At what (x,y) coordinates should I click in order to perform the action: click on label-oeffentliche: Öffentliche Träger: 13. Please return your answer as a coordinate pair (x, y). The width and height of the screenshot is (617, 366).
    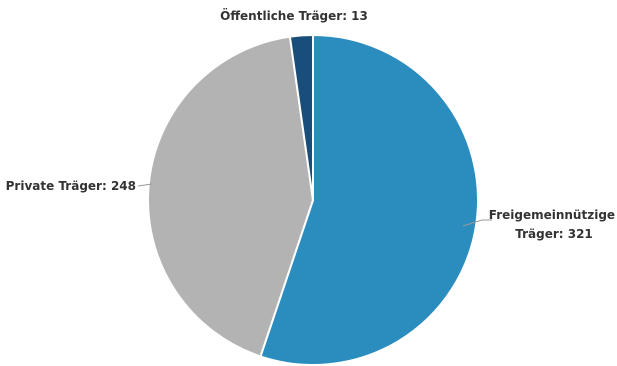
    Looking at the image, I should click on (294, 15).